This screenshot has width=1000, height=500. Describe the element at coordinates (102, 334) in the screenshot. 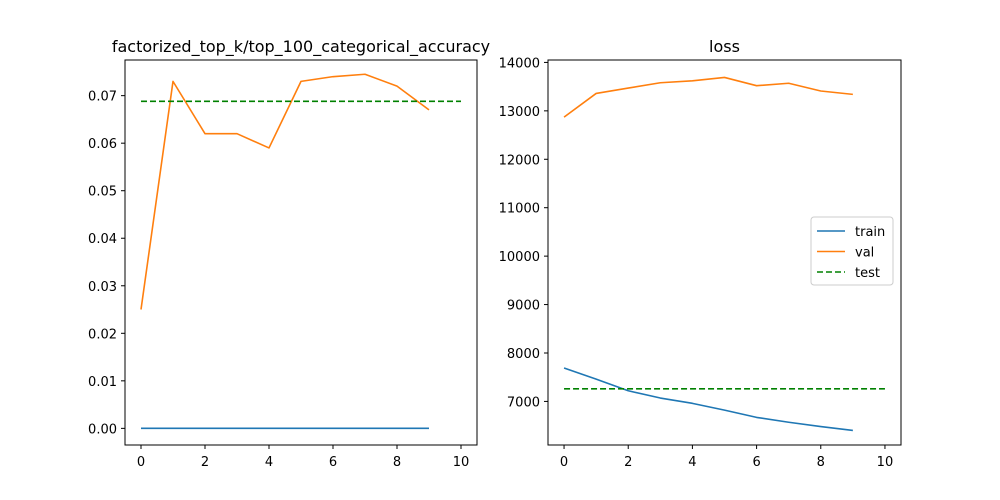

I see `accuracy-y-tick-label: 0.02` at that location.